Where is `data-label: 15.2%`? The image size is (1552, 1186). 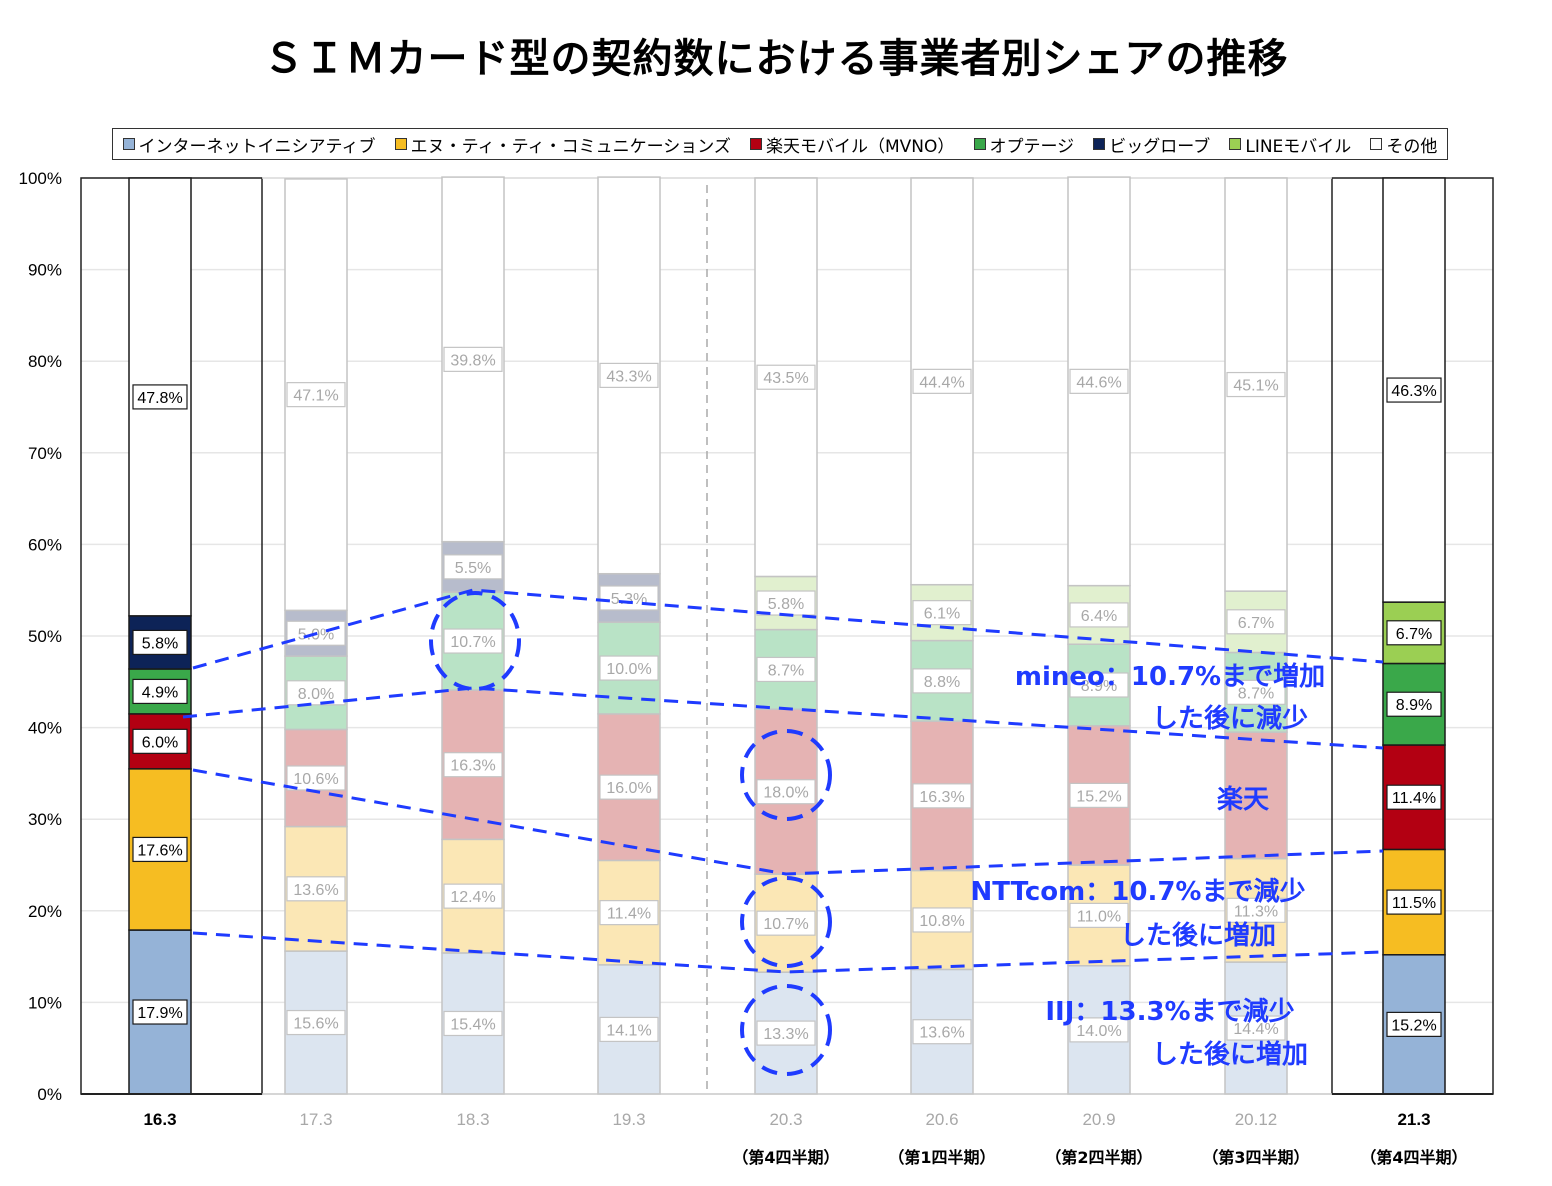 data-label: 15.2% is located at coordinates (1413, 1025).